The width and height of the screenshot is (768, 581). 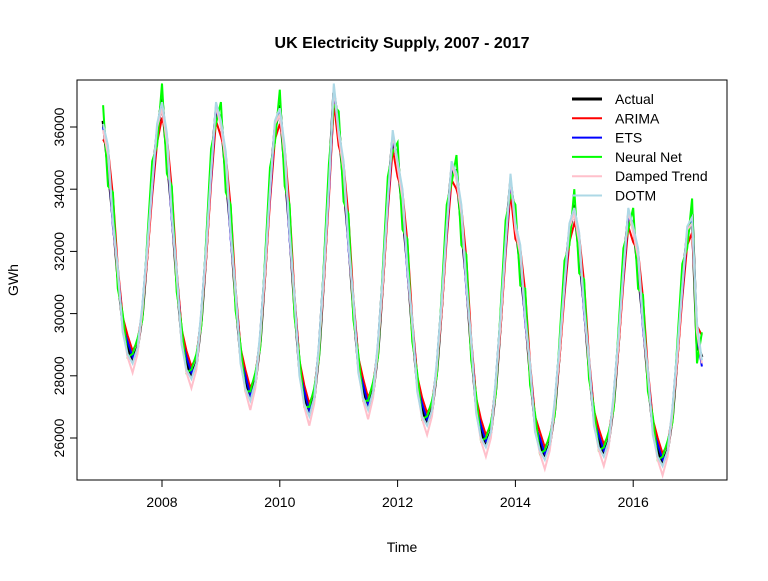 What do you see at coordinates (640, 147) in the screenshot?
I see `legend: Actual ARIMA ETS Neural Net Damped Trend DOTM` at bounding box center [640, 147].